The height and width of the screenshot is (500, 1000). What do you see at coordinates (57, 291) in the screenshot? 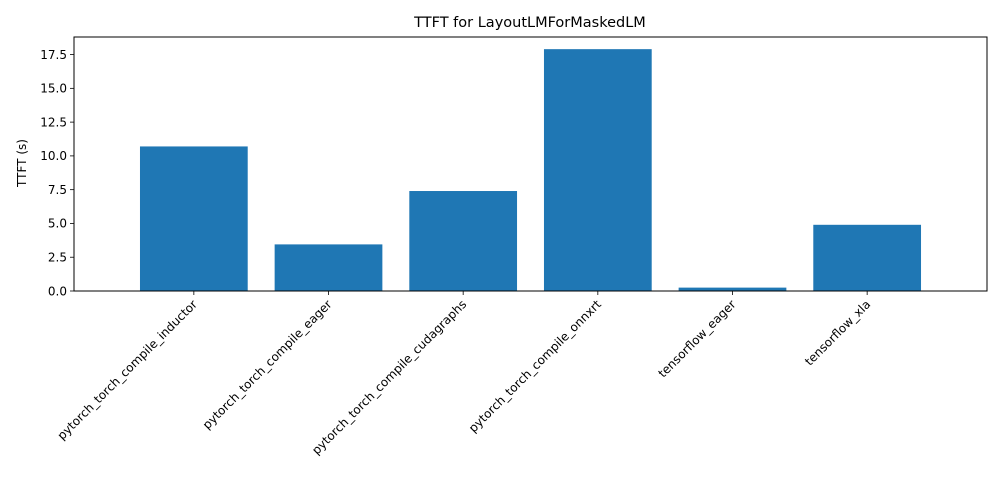
I see `y-tick-label: 0.0` at bounding box center [57, 291].